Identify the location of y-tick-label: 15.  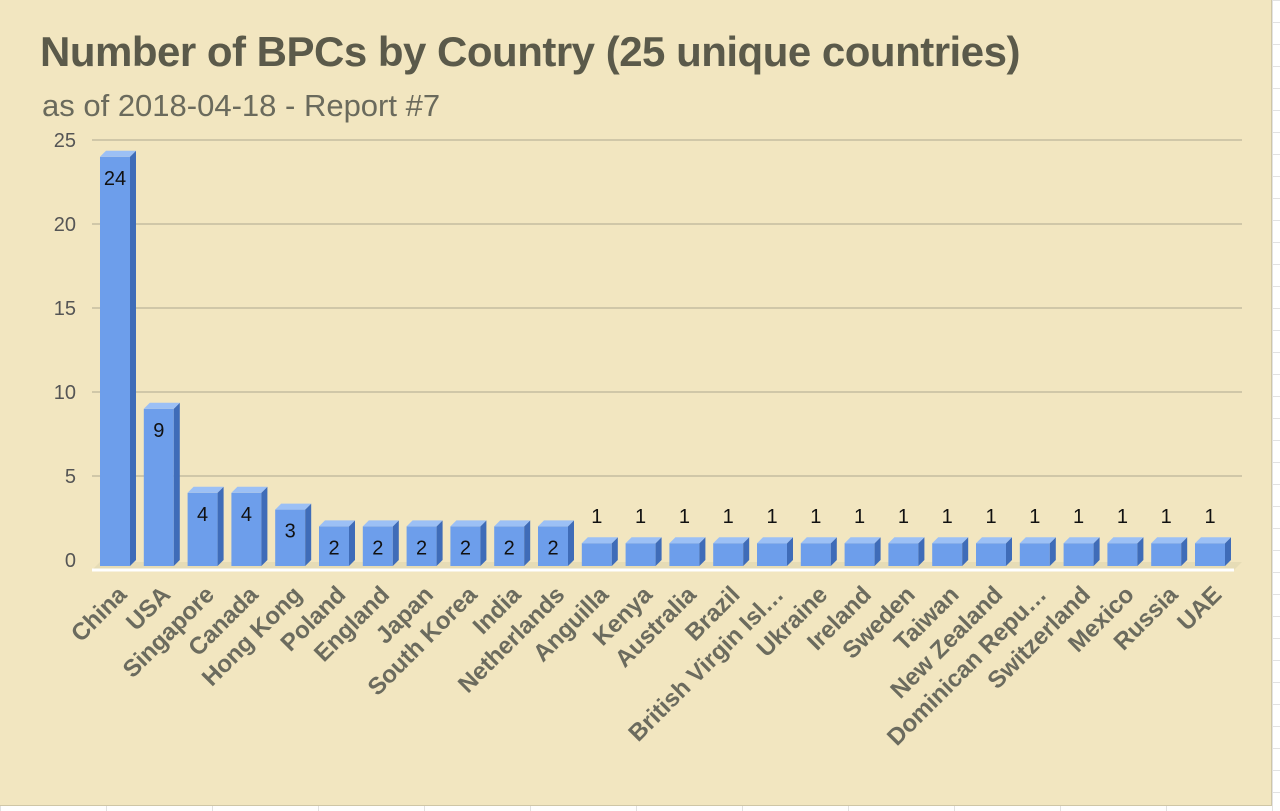
(65, 309).